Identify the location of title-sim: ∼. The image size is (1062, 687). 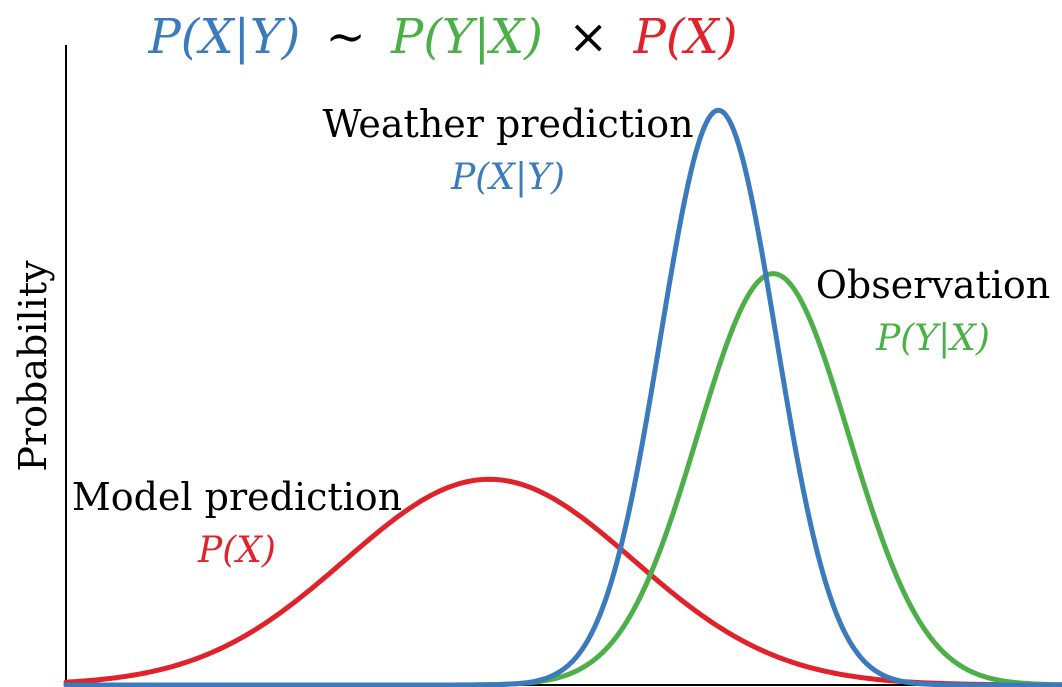
(346, 37).